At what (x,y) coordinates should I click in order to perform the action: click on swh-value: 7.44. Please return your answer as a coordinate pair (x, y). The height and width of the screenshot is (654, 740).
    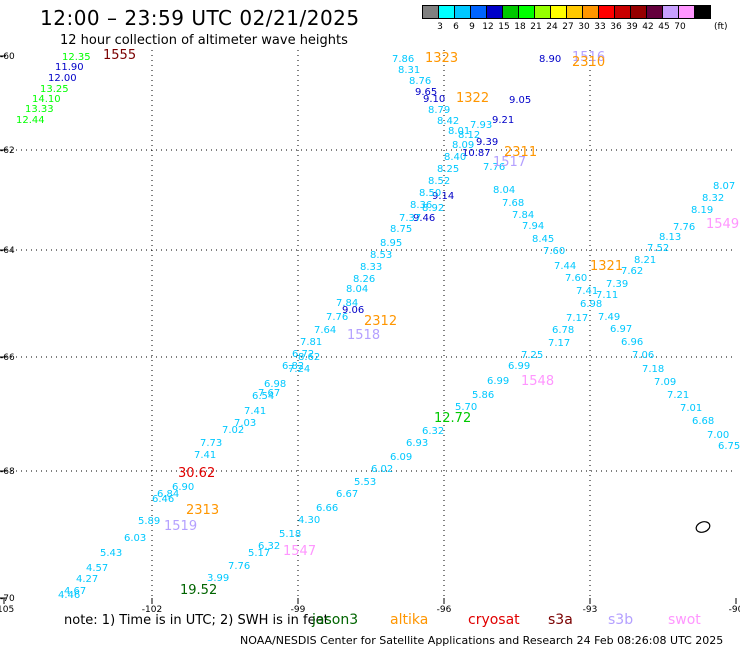
    Looking at the image, I should click on (565, 266).